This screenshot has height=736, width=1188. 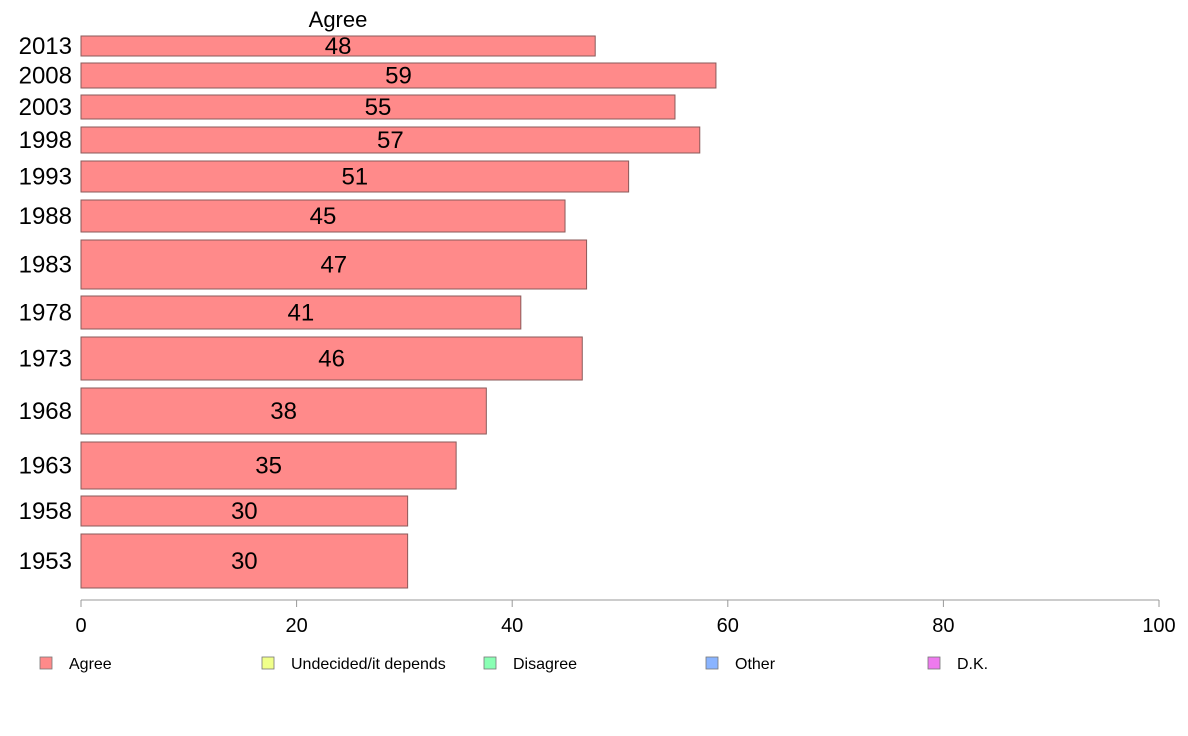 I want to click on category-label: 1953, so click(x=45, y=561).